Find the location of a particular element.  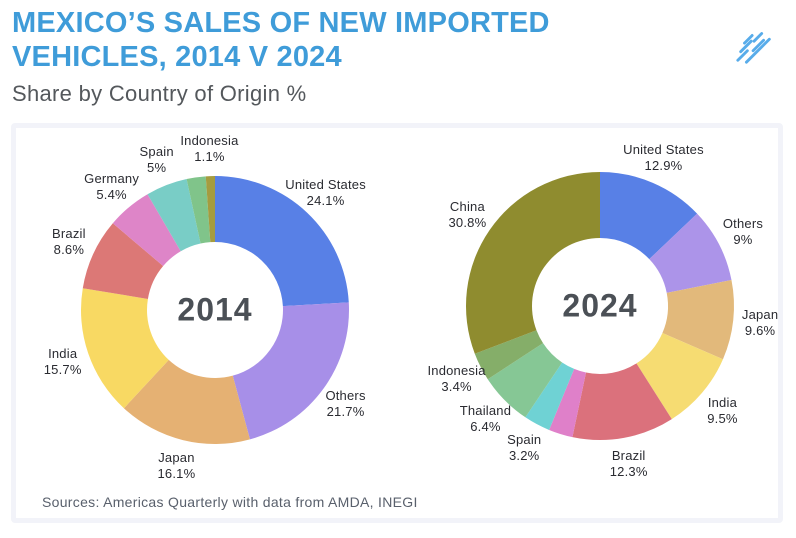

segment-label-percent: 12.9% is located at coordinates (663, 166).